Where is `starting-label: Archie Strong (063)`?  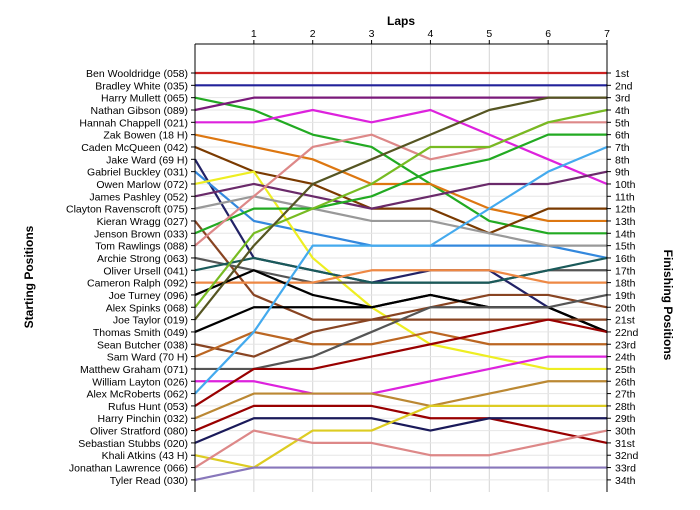 starting-label: Archie Strong (063) is located at coordinates (142, 259).